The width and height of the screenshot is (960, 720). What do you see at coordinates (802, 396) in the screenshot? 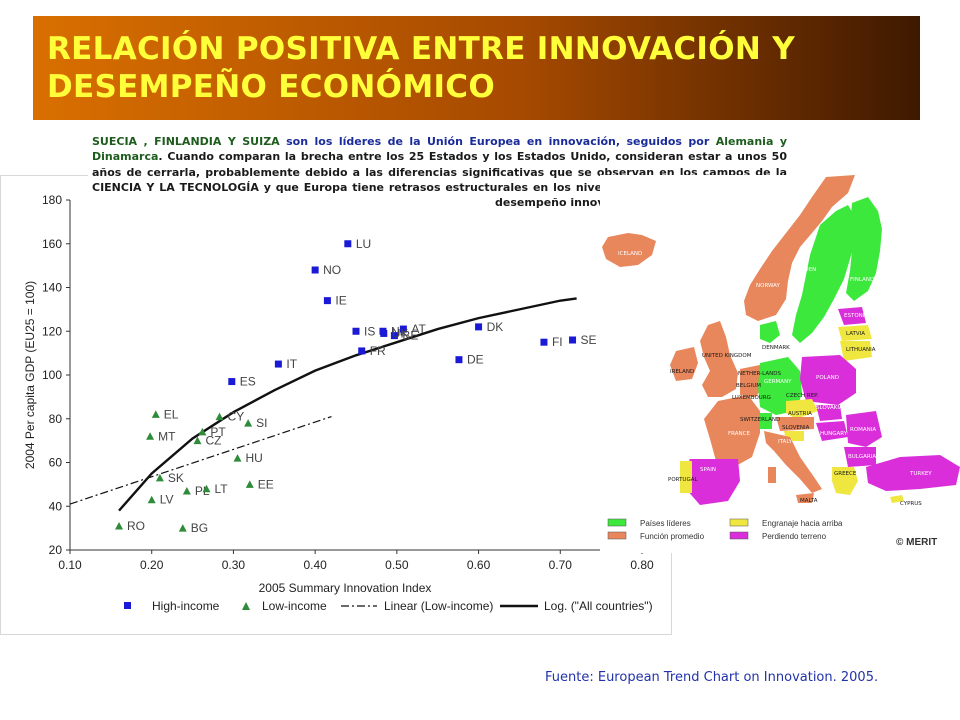
I see `label-czech: CZECH REP.` at bounding box center [802, 396].